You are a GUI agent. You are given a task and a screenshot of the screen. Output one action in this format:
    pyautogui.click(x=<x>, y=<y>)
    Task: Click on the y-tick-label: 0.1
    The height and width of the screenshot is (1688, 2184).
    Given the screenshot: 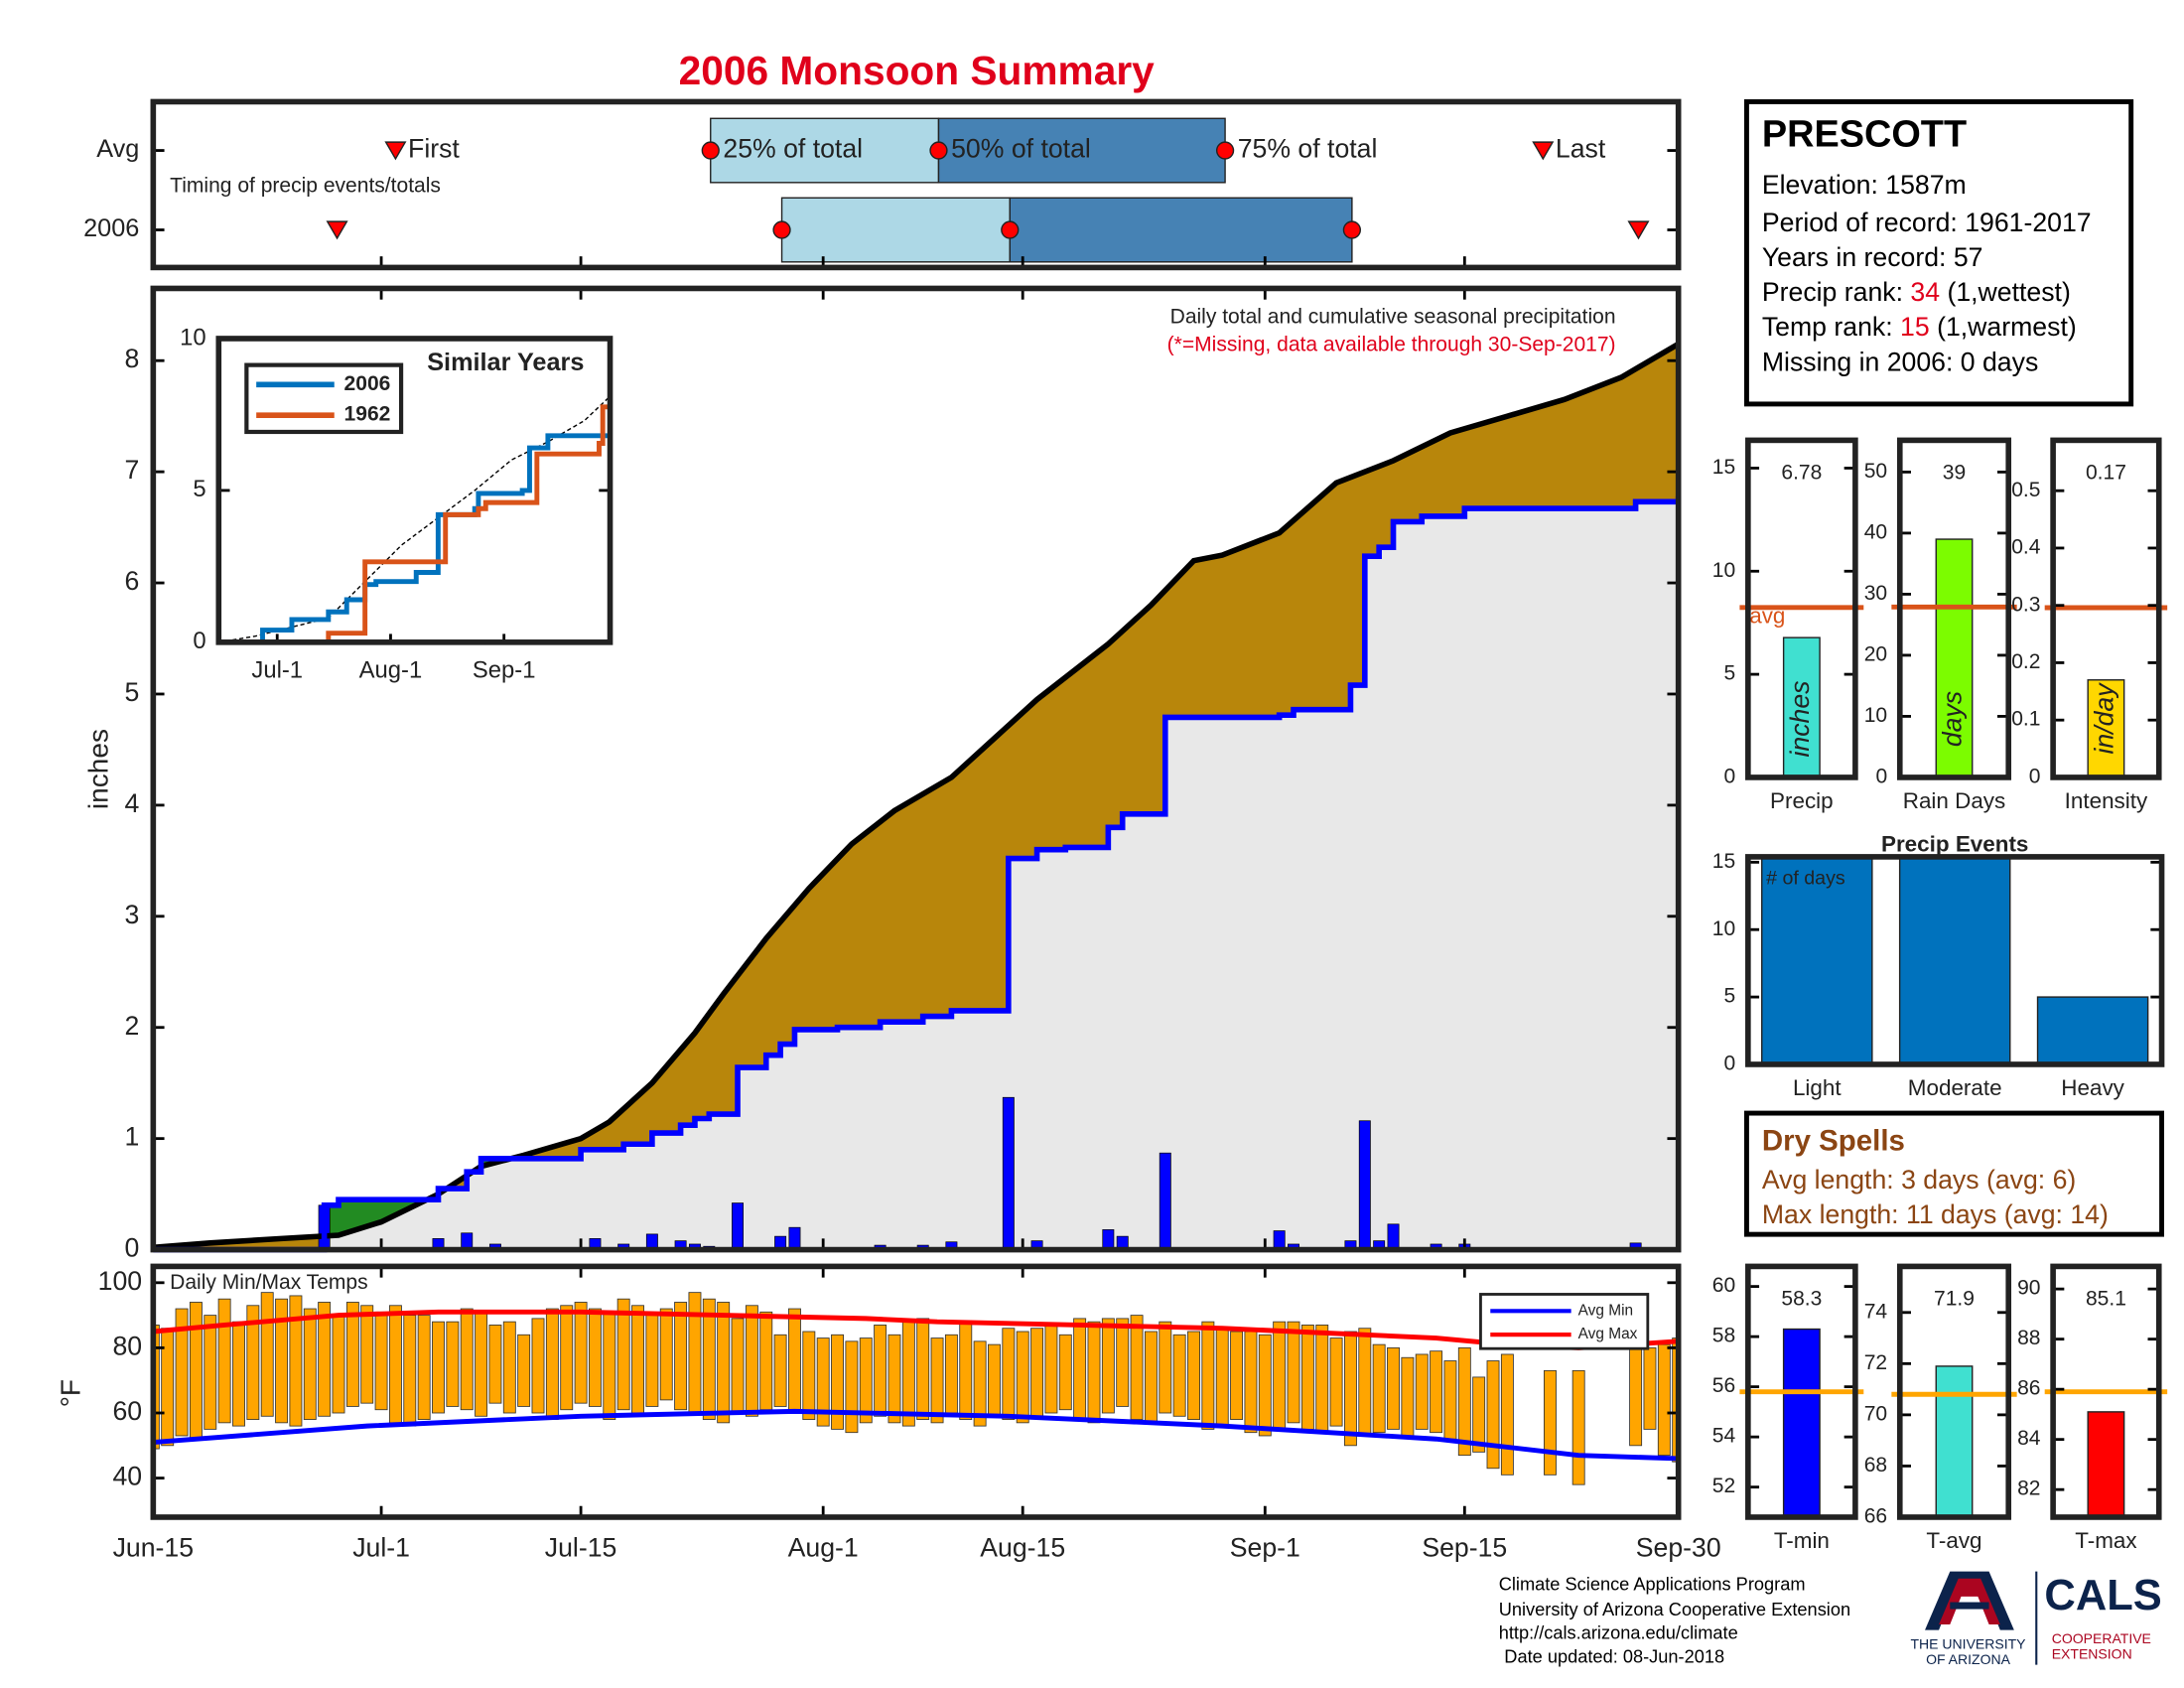 What is the action you would take?
    pyautogui.click(x=2025, y=719)
    